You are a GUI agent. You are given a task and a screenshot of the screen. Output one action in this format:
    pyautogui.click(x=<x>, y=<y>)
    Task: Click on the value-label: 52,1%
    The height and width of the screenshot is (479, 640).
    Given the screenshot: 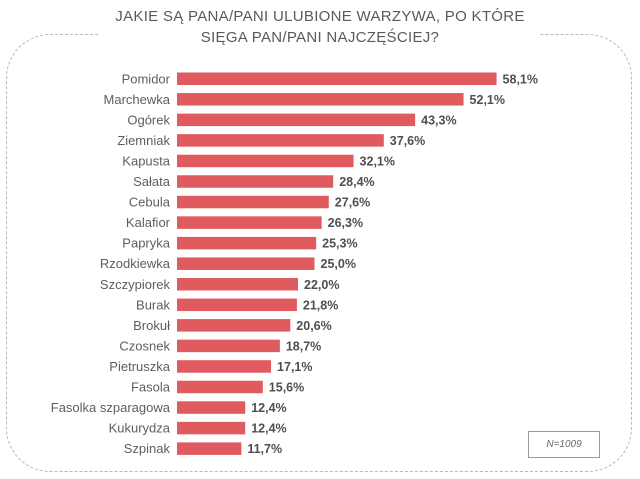 What is the action you would take?
    pyautogui.click(x=487, y=100)
    